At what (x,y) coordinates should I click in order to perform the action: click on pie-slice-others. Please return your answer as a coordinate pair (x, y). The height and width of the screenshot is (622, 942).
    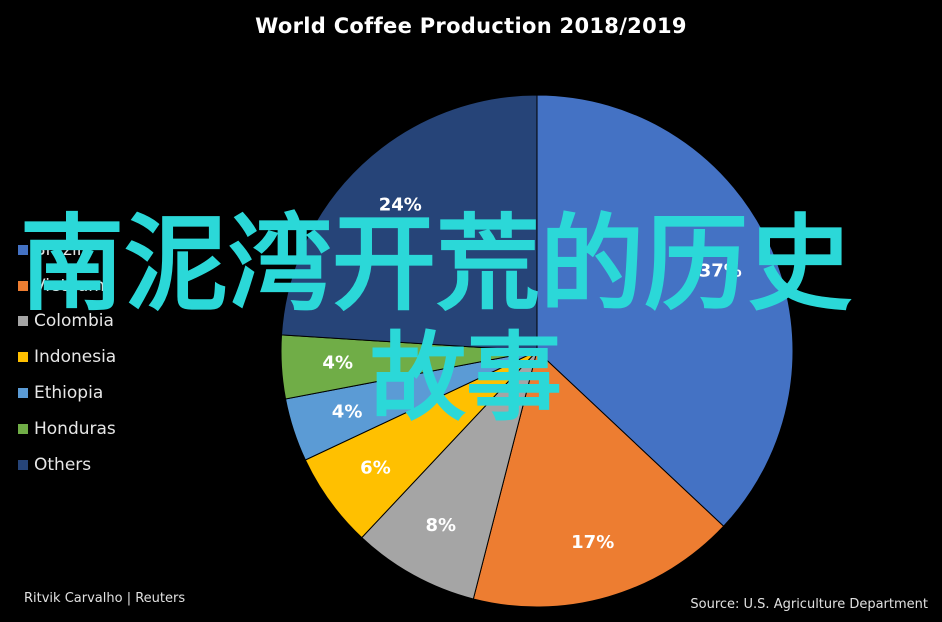
    Looking at the image, I should click on (409, 223).